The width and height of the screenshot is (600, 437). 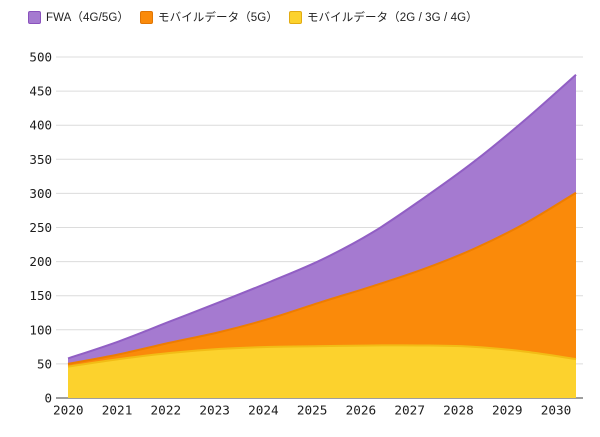 What do you see at coordinates (361, 410) in the screenshot?
I see `x-axis-tick-2026: 2026` at bounding box center [361, 410].